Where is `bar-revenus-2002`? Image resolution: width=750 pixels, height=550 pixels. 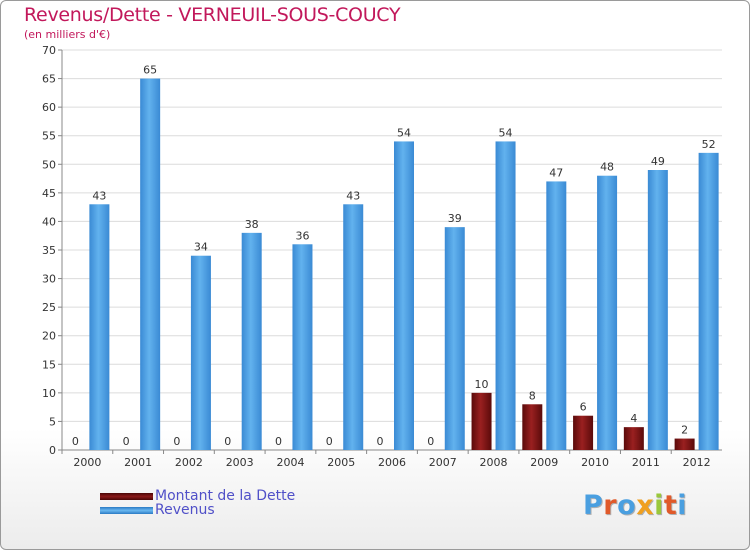
bar-revenus-2002 is located at coordinates (200, 352).